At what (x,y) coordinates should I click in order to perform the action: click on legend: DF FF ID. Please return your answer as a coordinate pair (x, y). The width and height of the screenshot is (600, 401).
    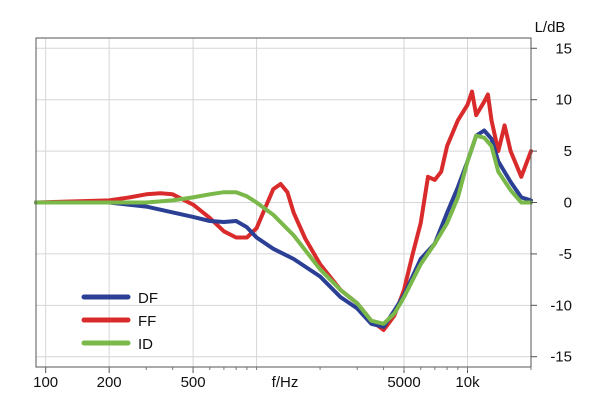
    Looking at the image, I should click on (119, 321).